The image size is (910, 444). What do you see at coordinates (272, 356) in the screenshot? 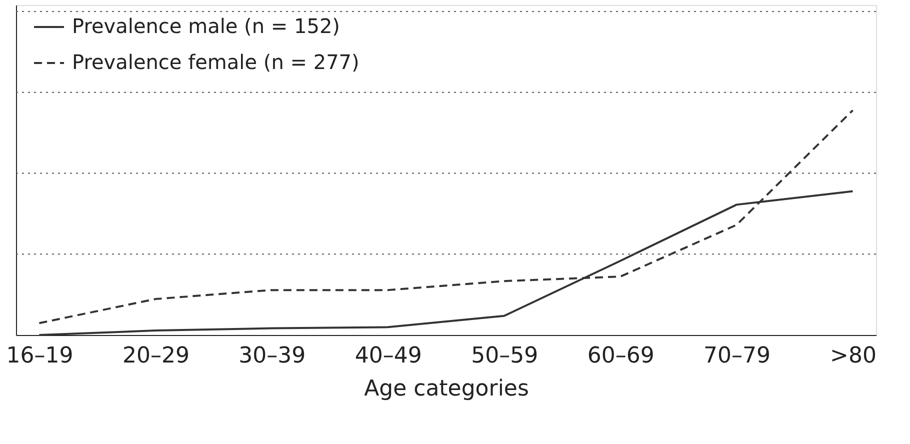
I see `x-tick-label: 30–39` at bounding box center [272, 356].